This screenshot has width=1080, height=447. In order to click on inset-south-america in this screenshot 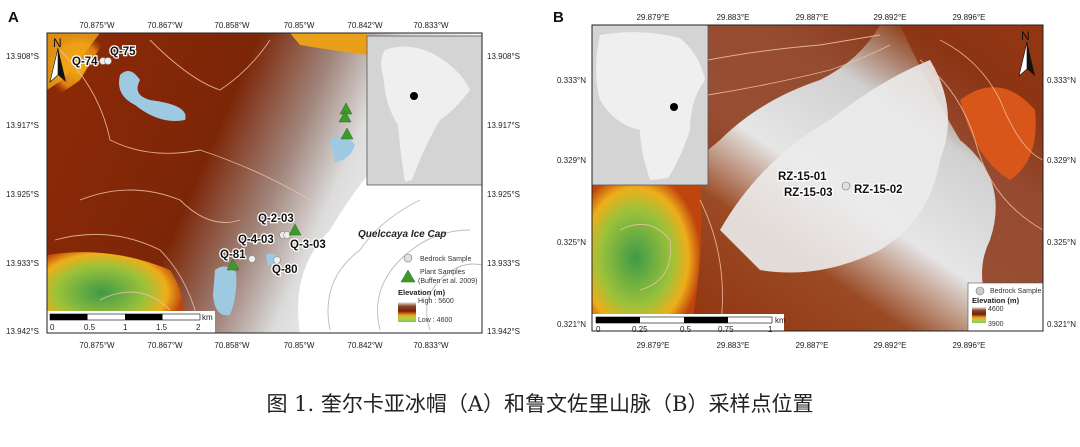, I will do `click(424, 110)`.